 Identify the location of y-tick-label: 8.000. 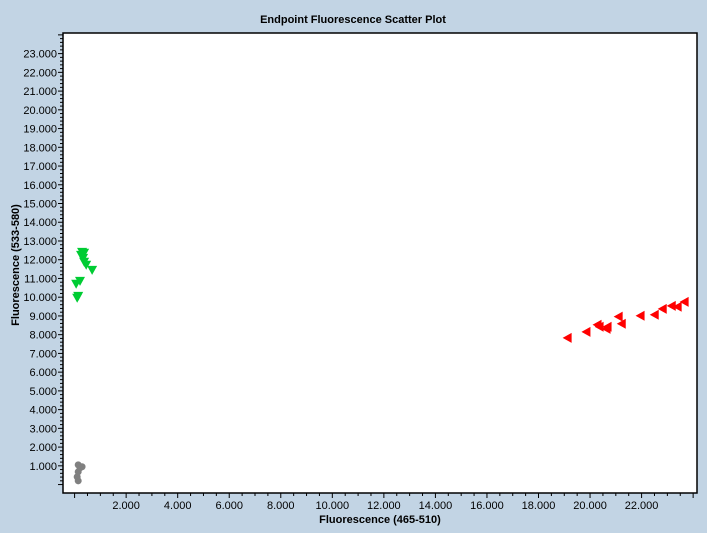
(43, 336).